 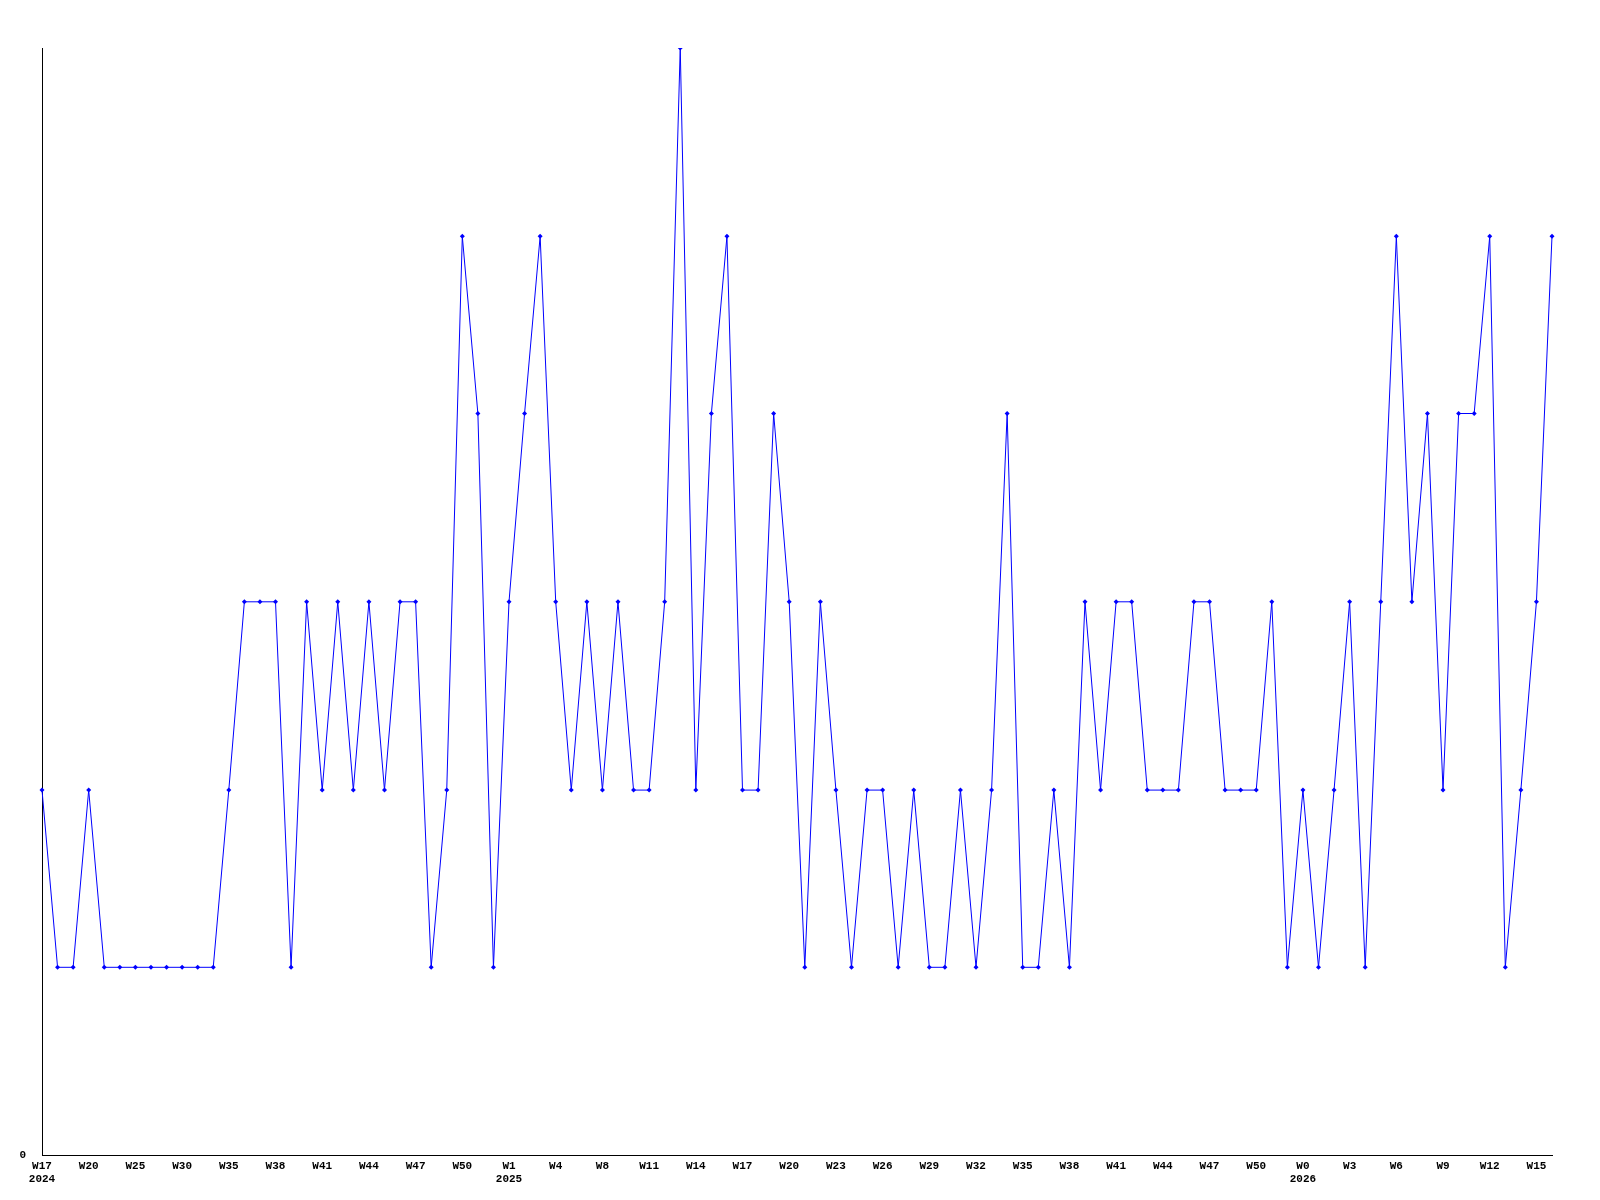 What do you see at coordinates (1303, 1172) in the screenshot?
I see `x-tick-label: W0 2026` at bounding box center [1303, 1172].